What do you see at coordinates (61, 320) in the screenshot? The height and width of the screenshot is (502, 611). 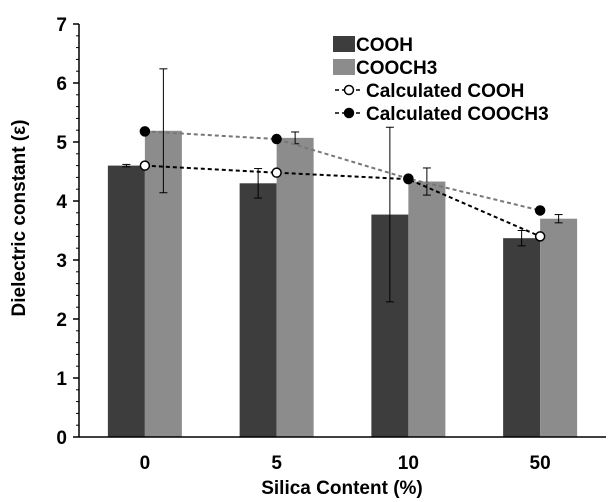 I see `y-tick-label-2: 2` at bounding box center [61, 320].